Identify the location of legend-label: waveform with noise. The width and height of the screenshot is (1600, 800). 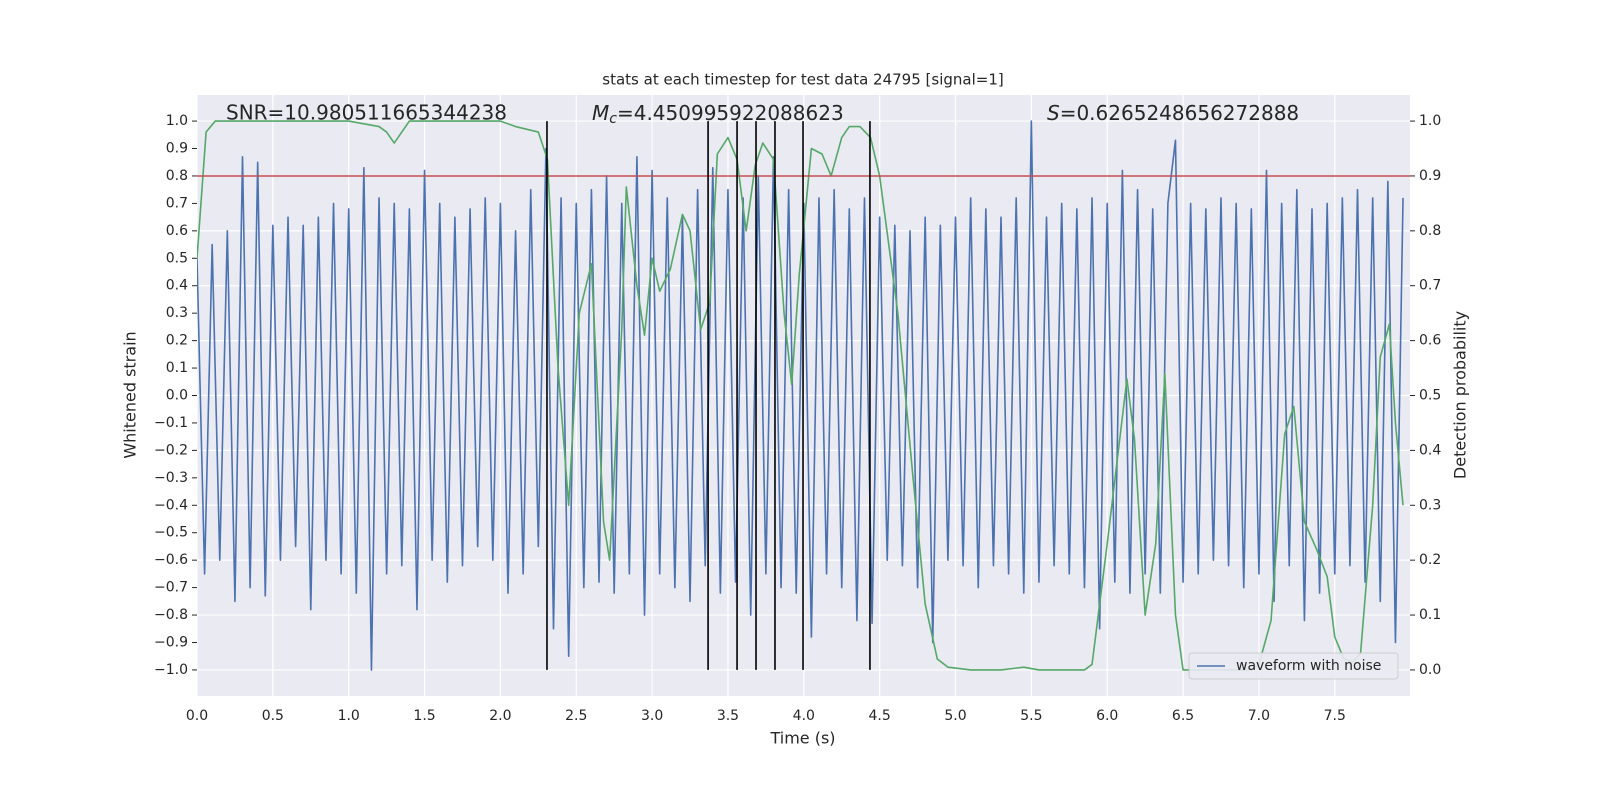
(1308, 666).